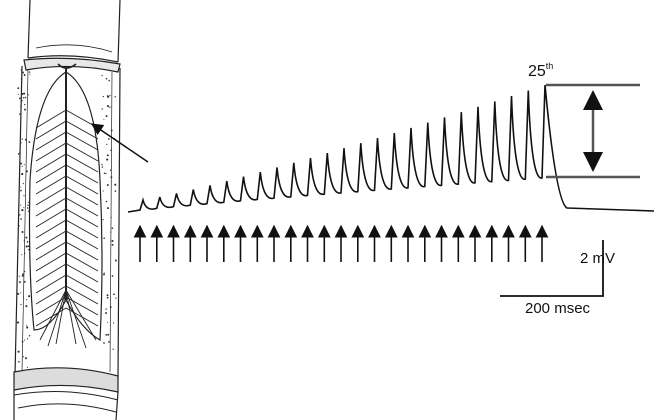 The height and width of the screenshot is (420, 654). I want to click on scale-bar, so click(552, 268).